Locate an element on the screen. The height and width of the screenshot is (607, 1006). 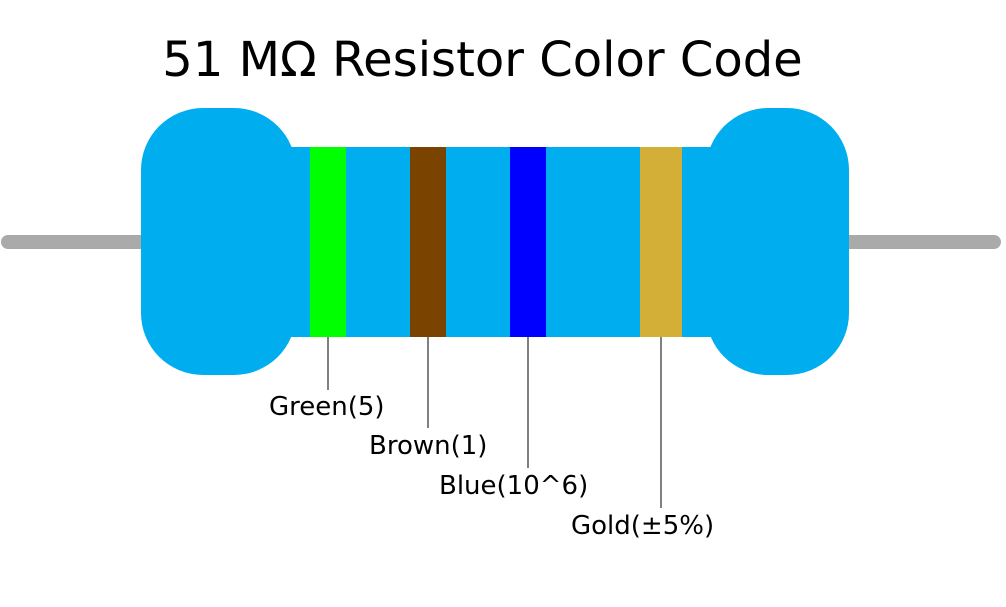
band-label-2: Brown(1) is located at coordinates (428, 446).